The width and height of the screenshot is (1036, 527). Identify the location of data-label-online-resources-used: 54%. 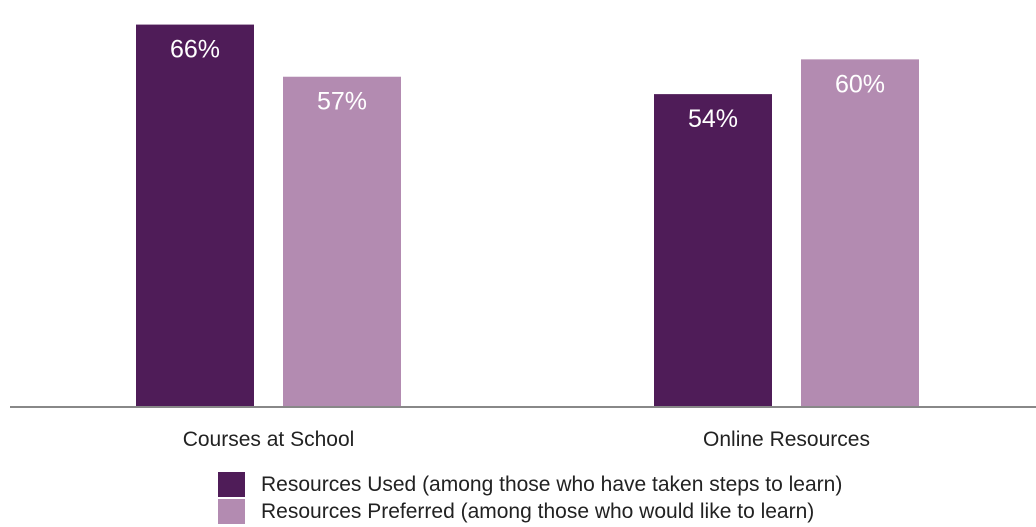
(713, 119).